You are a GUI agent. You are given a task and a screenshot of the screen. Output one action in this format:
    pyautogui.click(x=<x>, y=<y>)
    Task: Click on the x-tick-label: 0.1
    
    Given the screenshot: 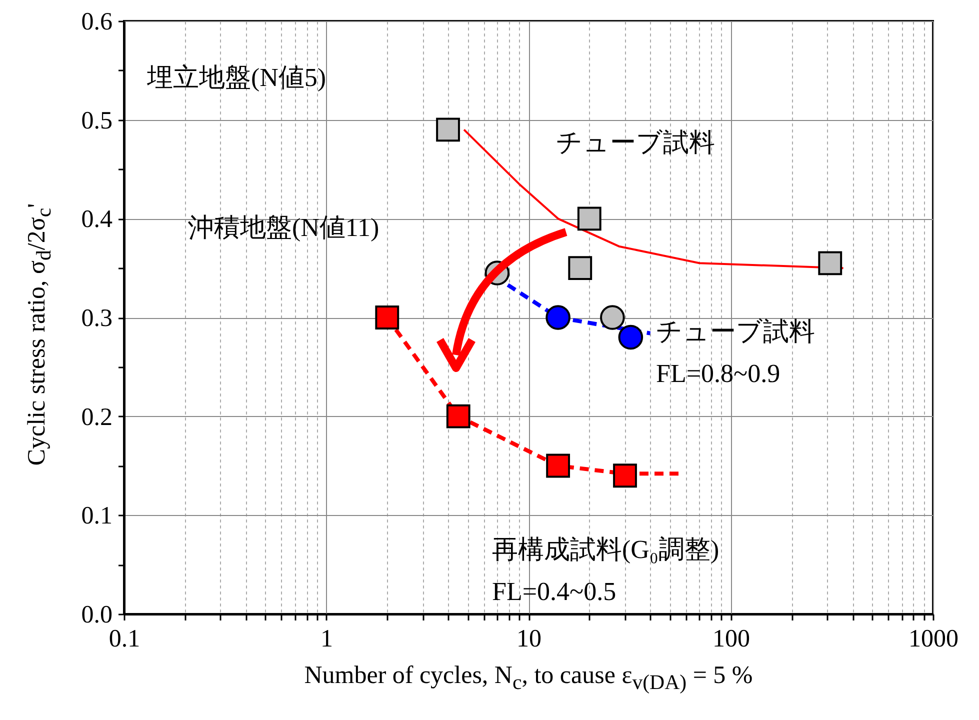 What is the action you would take?
    pyautogui.click(x=124, y=639)
    